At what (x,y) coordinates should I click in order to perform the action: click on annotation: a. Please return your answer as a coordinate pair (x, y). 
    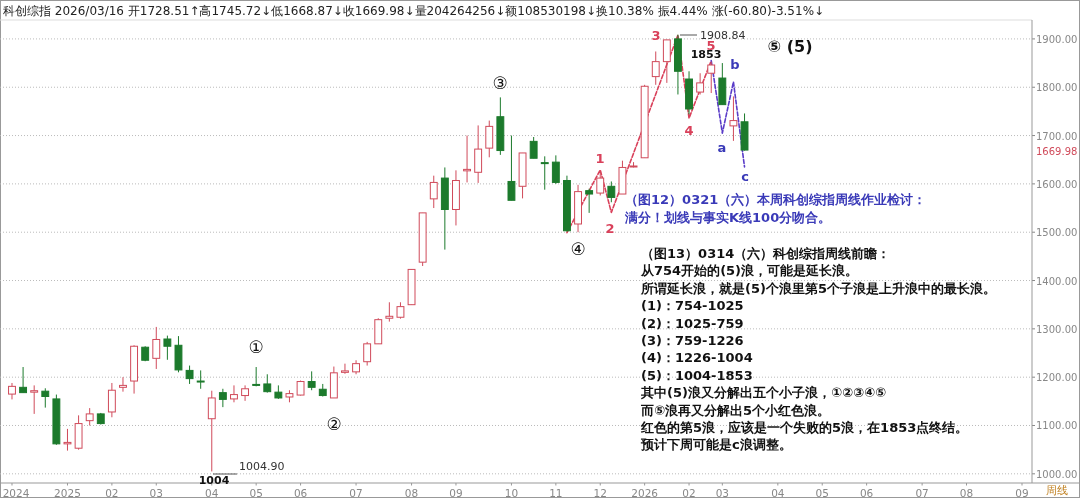
    Looking at the image, I should click on (722, 147).